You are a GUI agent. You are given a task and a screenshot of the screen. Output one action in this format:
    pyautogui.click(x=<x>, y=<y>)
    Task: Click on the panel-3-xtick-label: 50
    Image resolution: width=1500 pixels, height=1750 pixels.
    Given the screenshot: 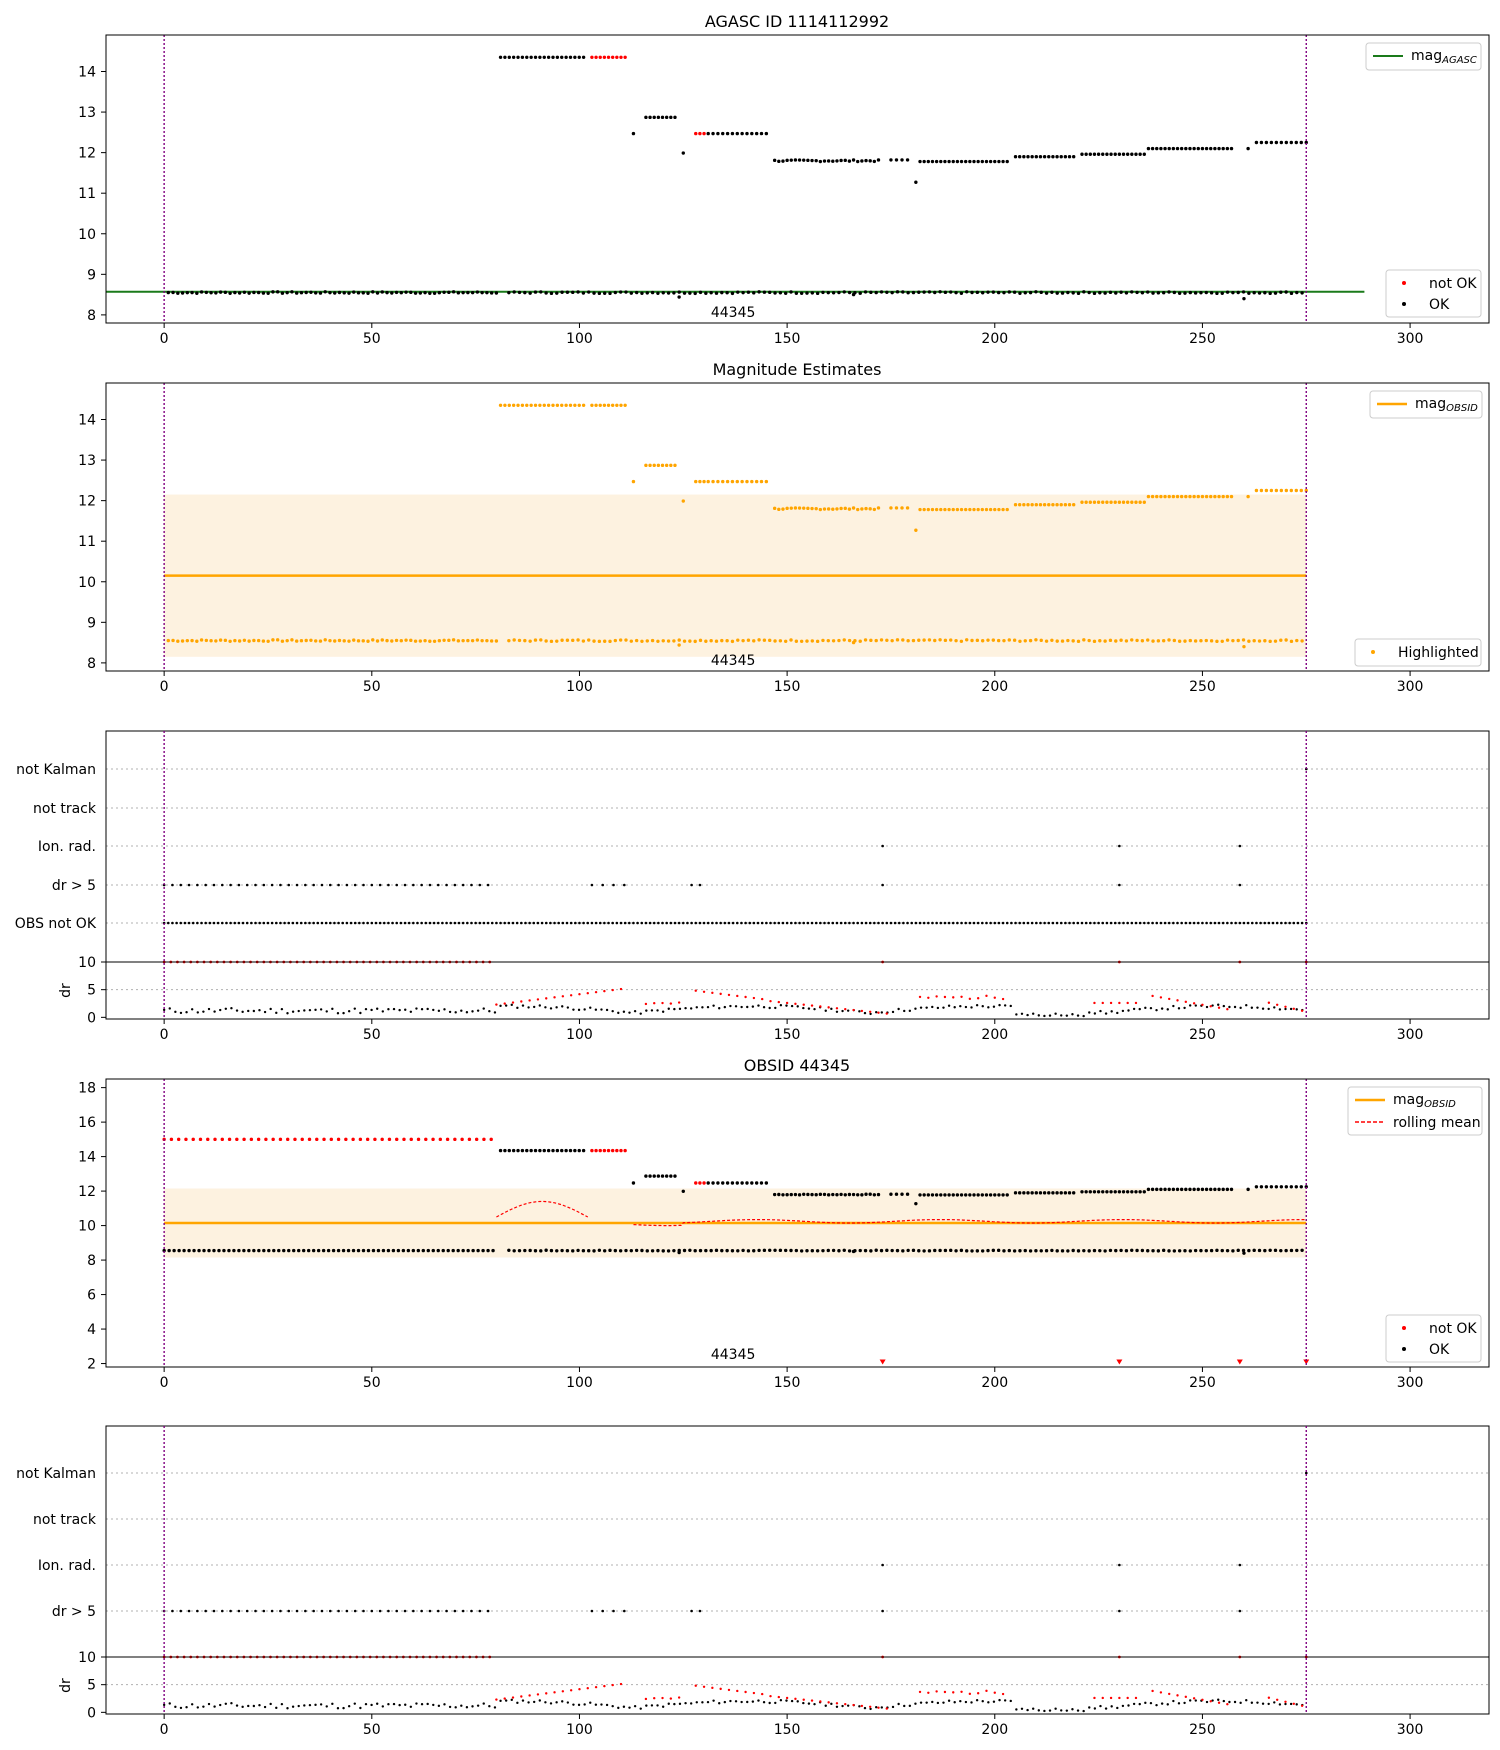 What is the action you would take?
    pyautogui.click(x=372, y=1035)
    